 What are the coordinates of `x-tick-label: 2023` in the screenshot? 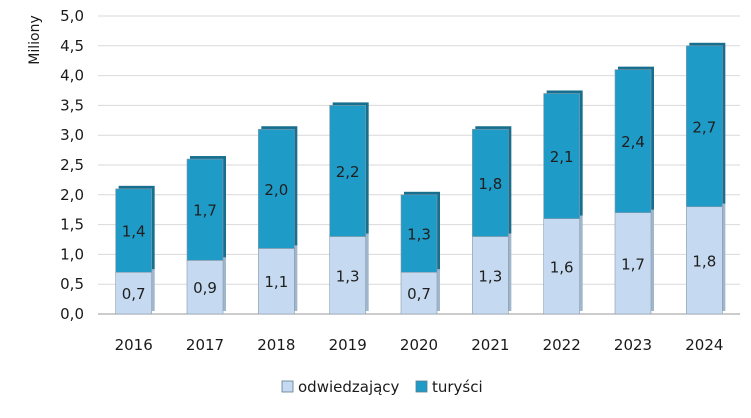 It's located at (633, 345).